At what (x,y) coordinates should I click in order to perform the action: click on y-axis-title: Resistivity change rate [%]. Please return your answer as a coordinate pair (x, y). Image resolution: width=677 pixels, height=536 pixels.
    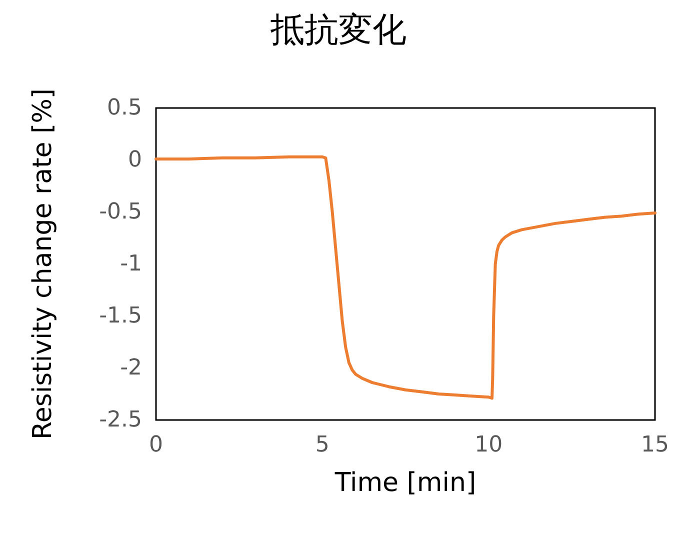
    Looking at the image, I should click on (43, 264).